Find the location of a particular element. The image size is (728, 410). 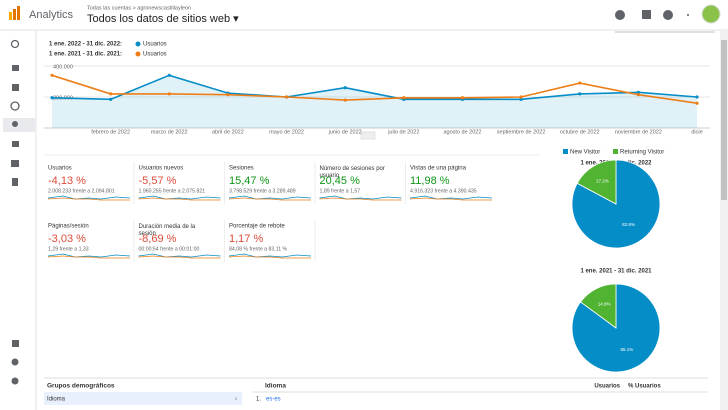

legend-period: 1 ene. 2021 - 31 dic. 2021: is located at coordinates (85, 55).